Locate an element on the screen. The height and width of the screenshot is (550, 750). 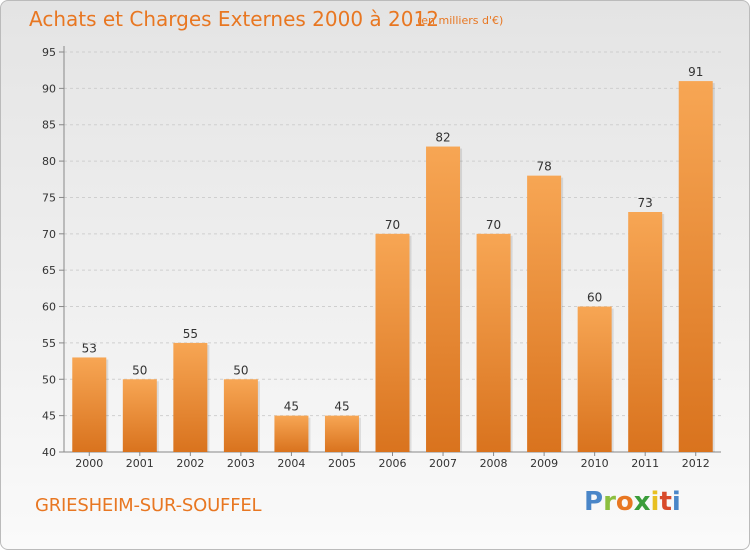
x-tick-label: 2007 is located at coordinates (443, 463).